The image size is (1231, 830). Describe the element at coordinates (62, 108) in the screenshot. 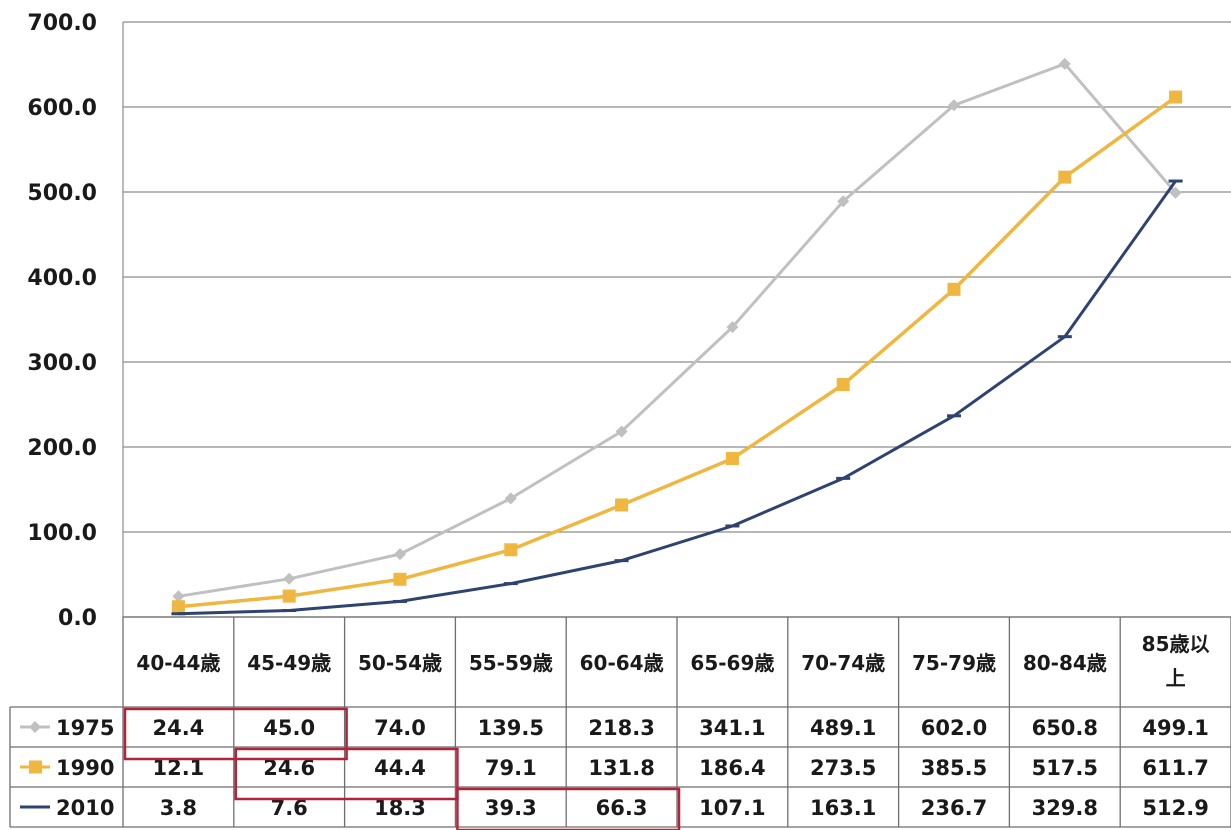

I see `y-tick-label: 600.0` at that location.